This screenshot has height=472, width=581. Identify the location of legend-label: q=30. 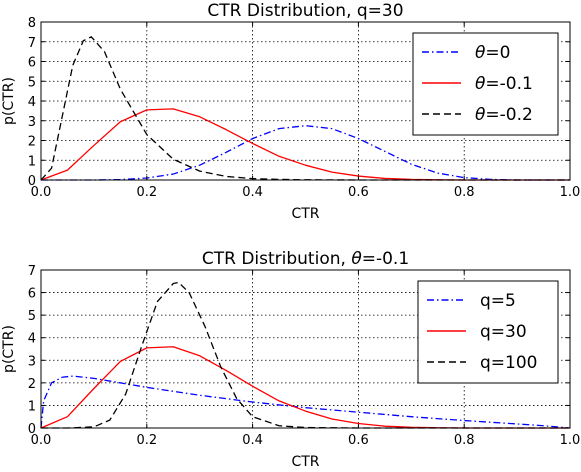
(503, 332).